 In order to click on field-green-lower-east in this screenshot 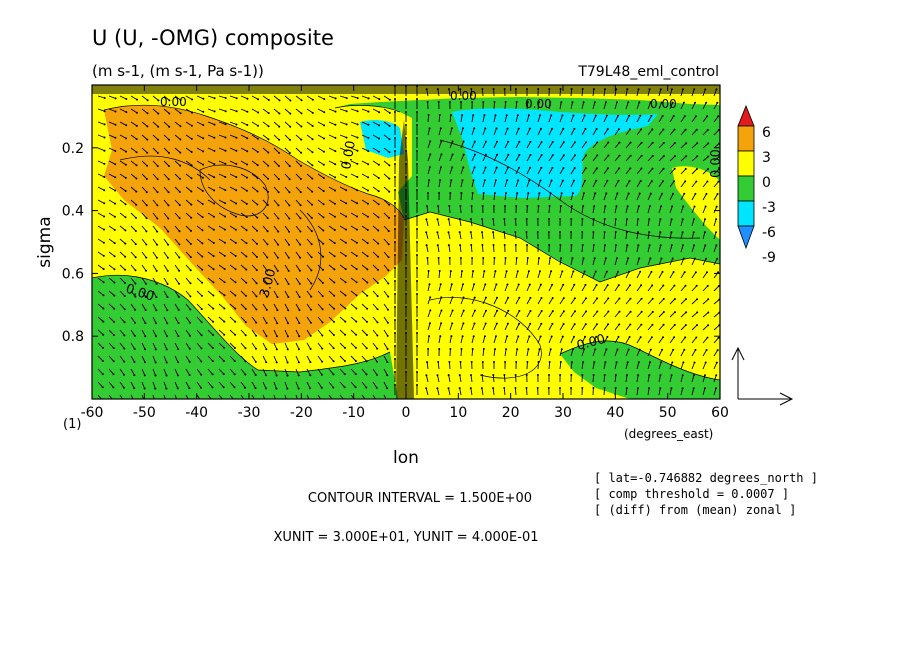, I will do `click(640, 369)`.